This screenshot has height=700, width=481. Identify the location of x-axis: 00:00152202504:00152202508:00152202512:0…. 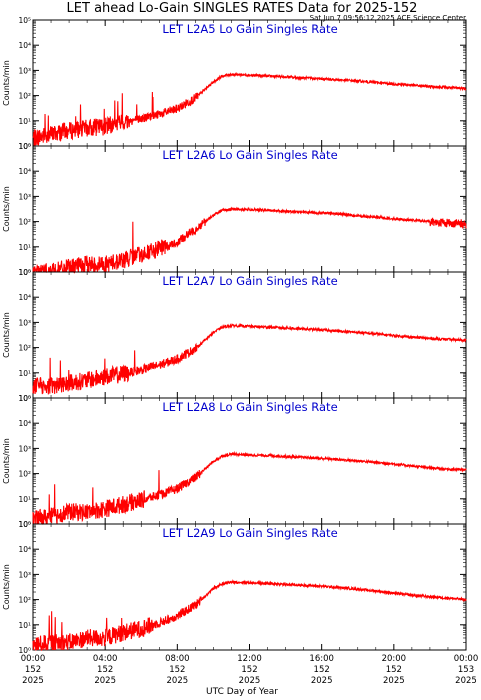
(250, 670).